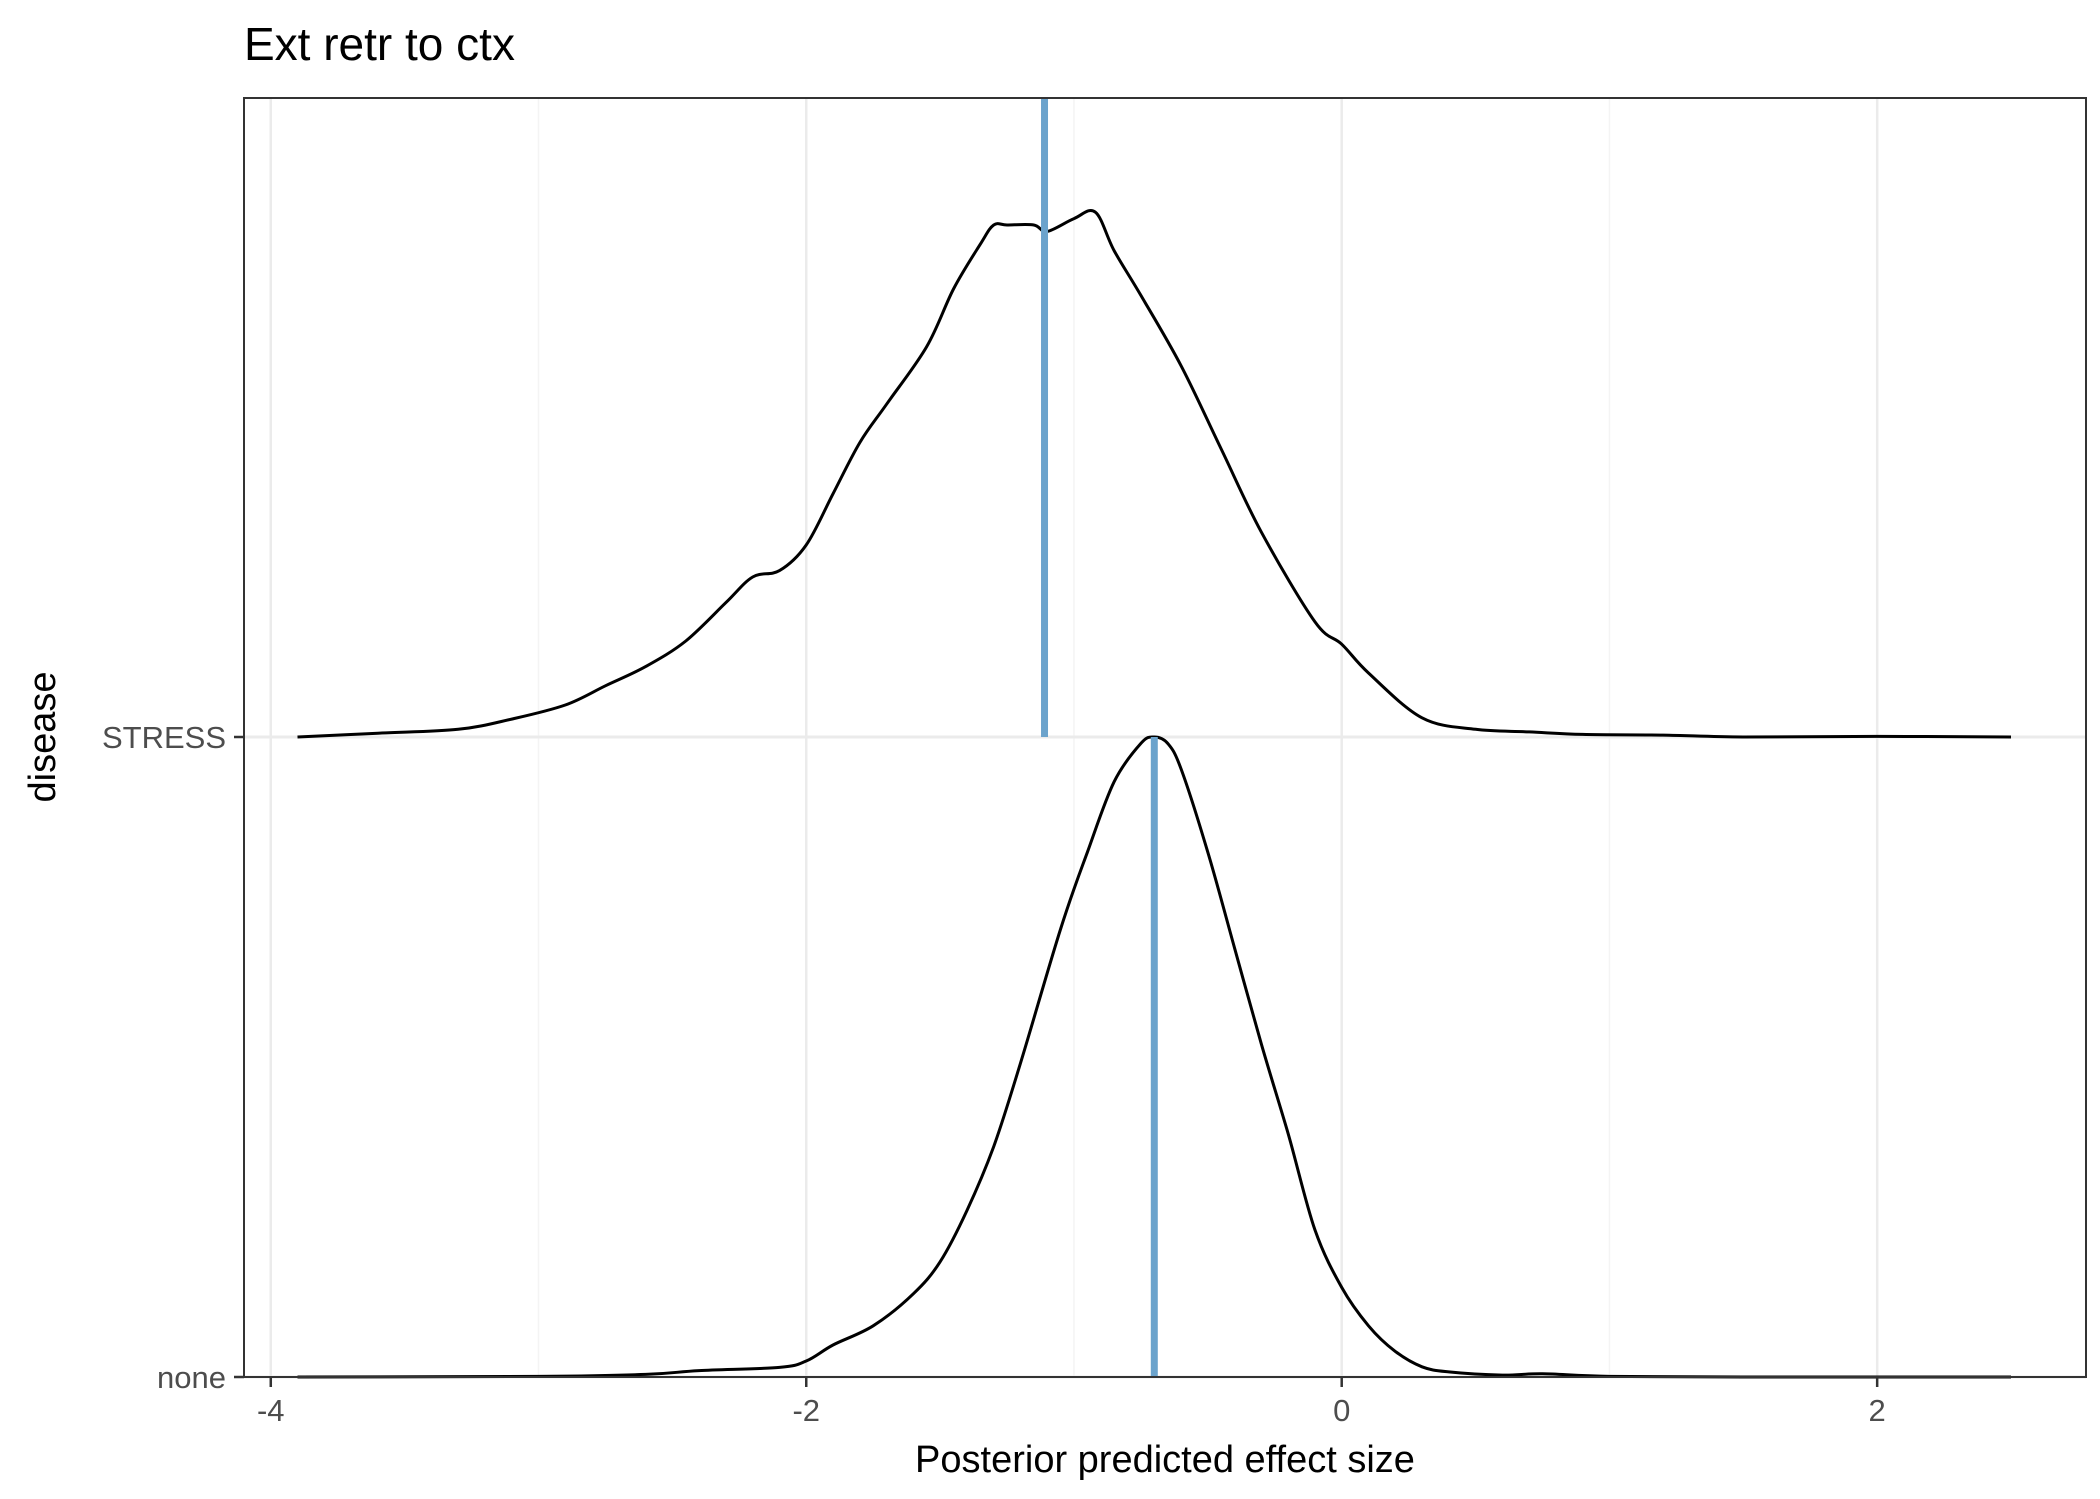  I want to click on y-axis-title: disease, so click(43, 737).